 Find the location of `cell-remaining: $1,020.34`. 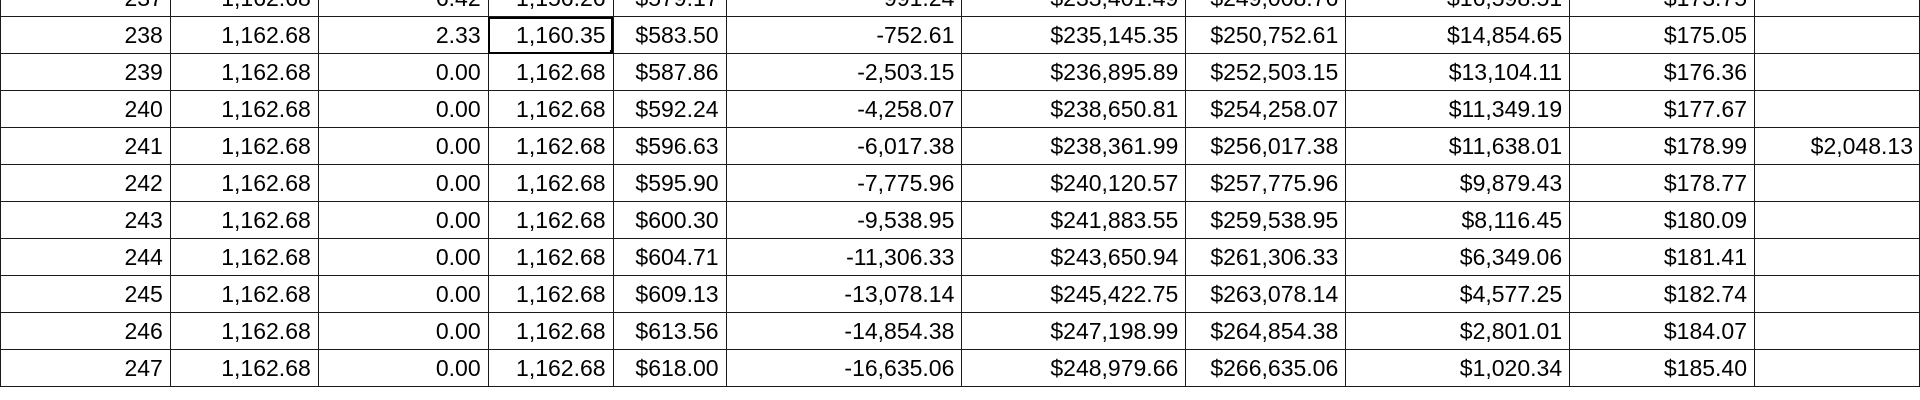

cell-remaining: $1,020.34 is located at coordinates (1458, 368).